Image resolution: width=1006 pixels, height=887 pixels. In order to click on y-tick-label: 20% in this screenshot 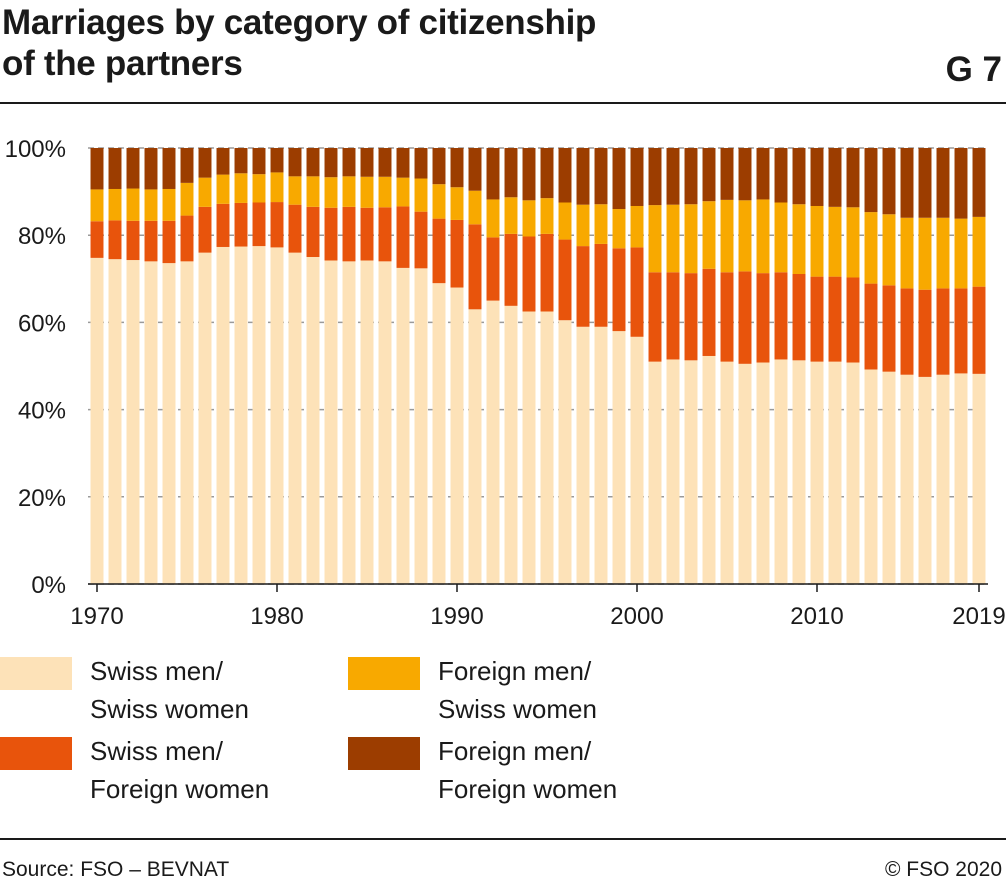, I will do `click(42, 498)`.